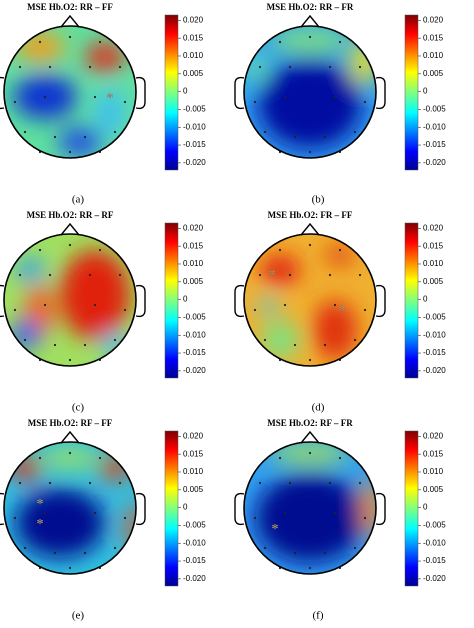 The image size is (474, 628). I want to click on colorbar-tick-label: 0.015, so click(193, 453).